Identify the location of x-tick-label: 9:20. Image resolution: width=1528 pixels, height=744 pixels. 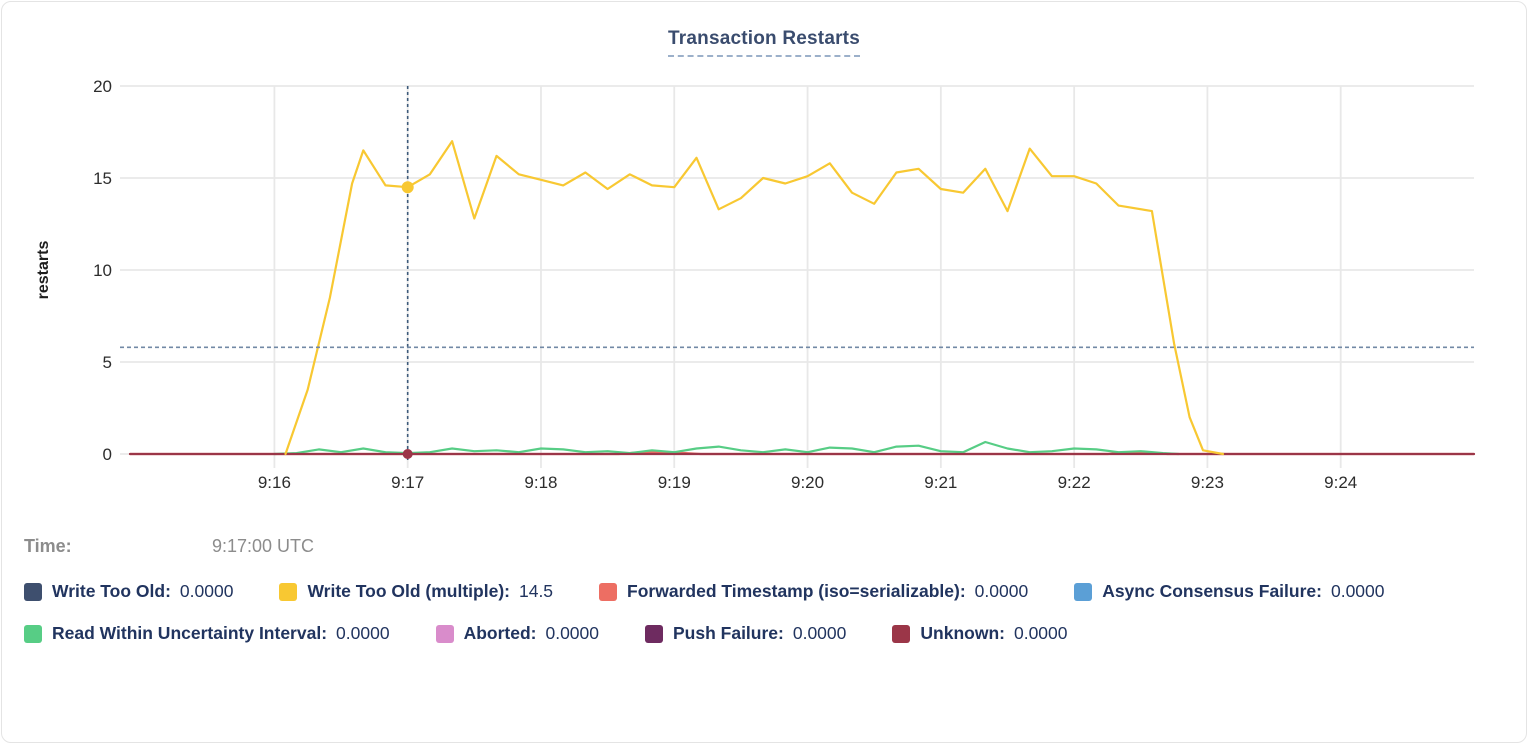
(807, 482).